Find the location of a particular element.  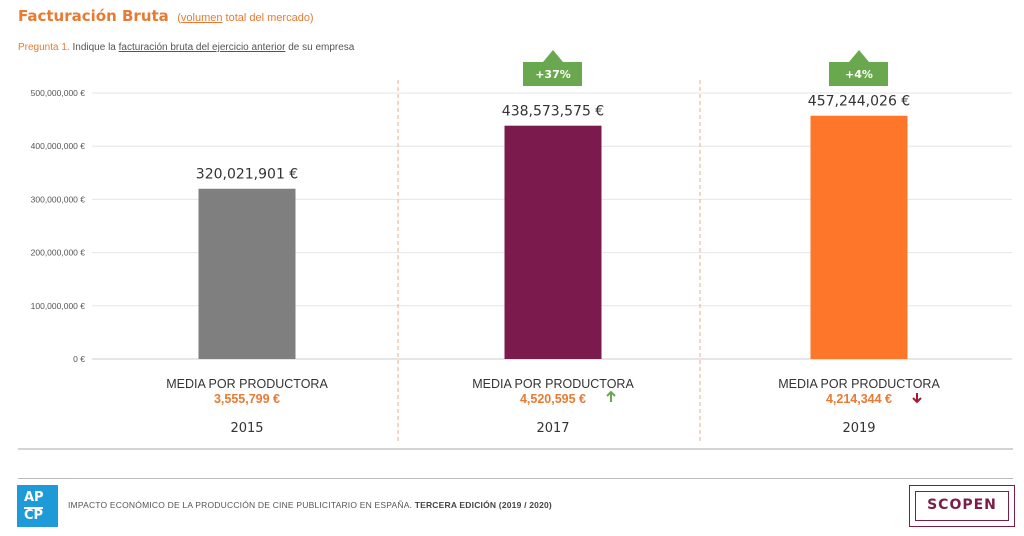

y-tick-label: 300,000,000 € is located at coordinates (58, 199).